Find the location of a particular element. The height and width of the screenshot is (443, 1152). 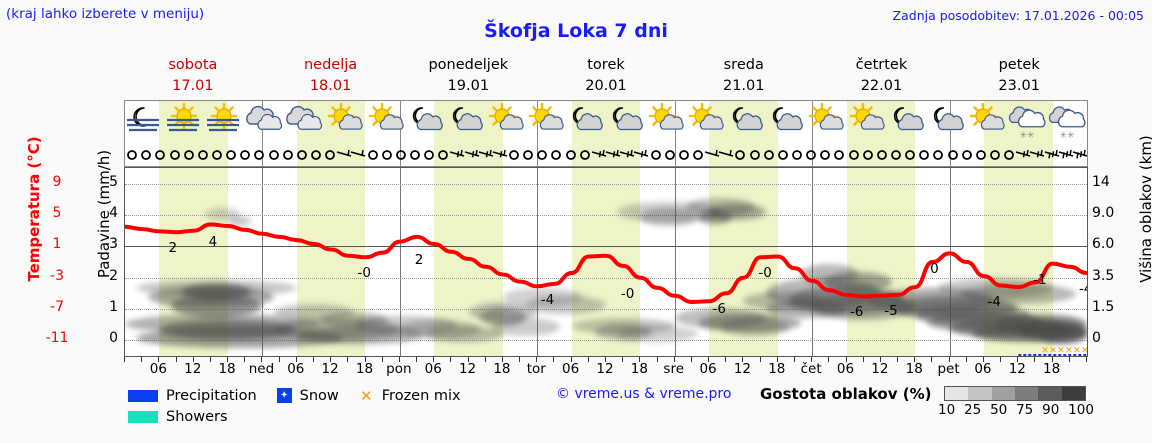

day-date: 17.01 is located at coordinates (193, 86).